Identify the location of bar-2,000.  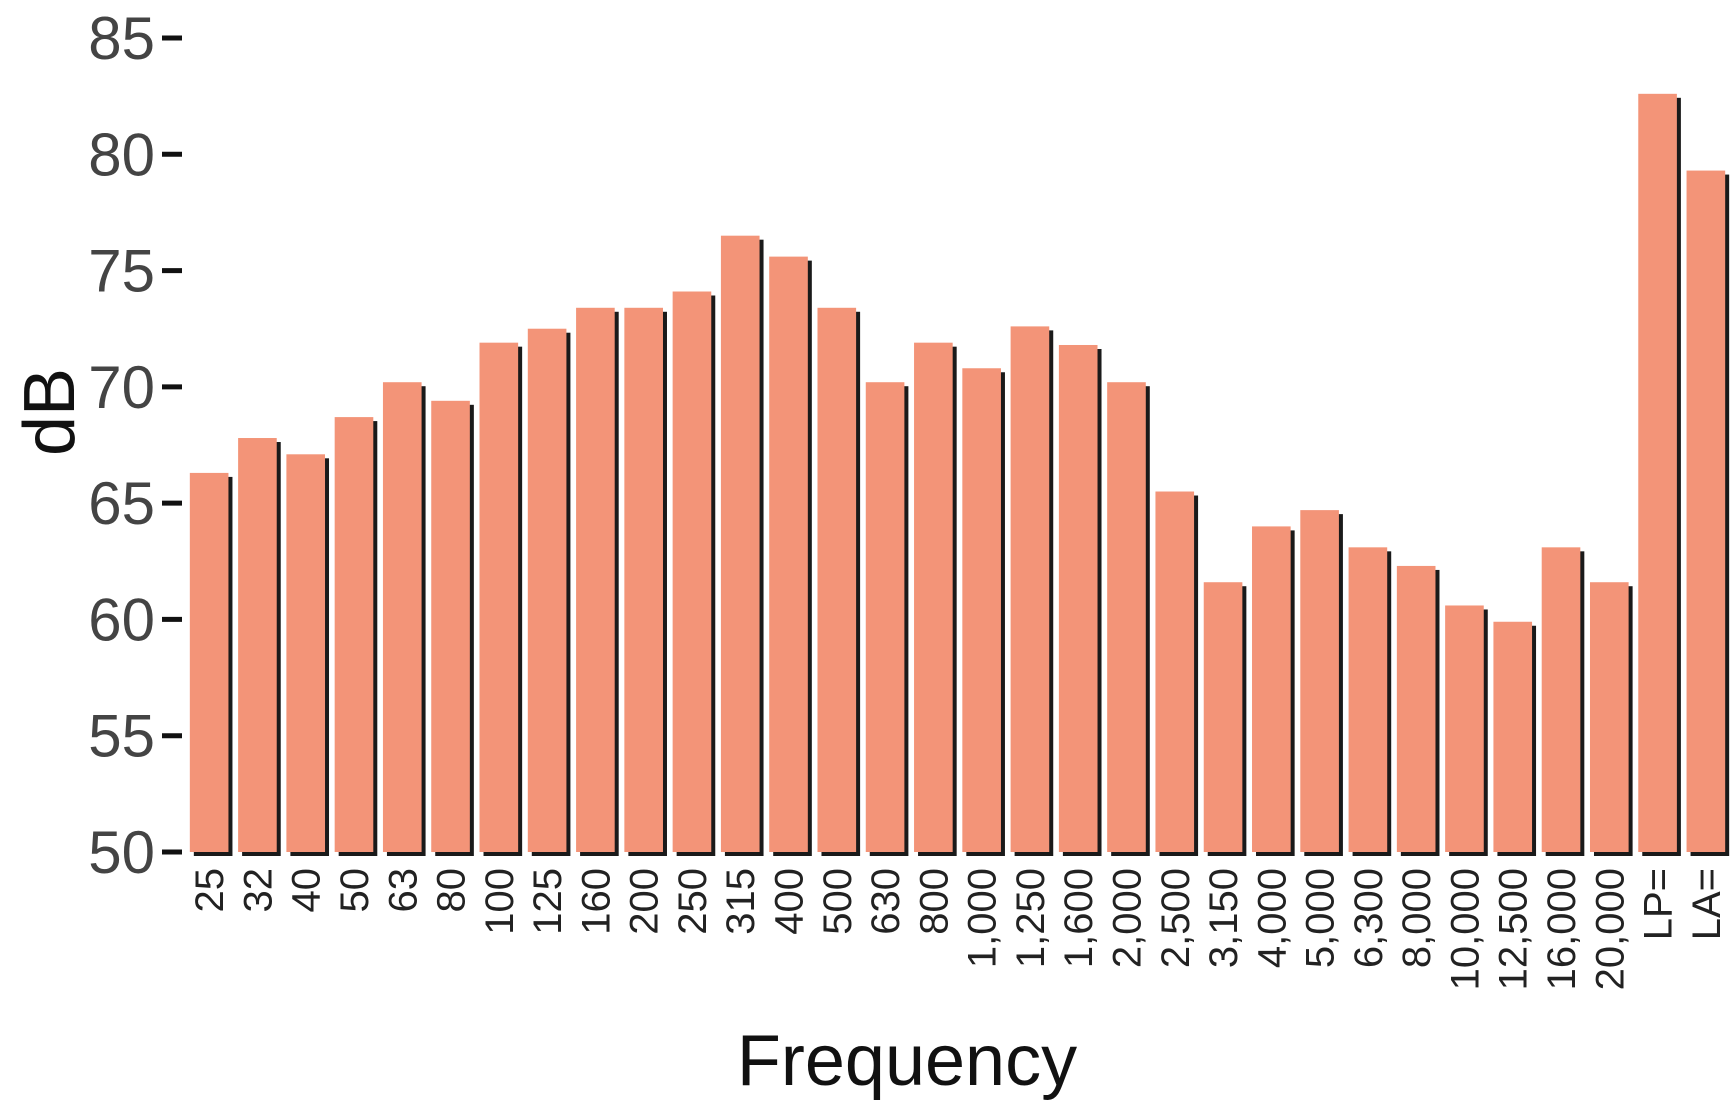
(1126, 617).